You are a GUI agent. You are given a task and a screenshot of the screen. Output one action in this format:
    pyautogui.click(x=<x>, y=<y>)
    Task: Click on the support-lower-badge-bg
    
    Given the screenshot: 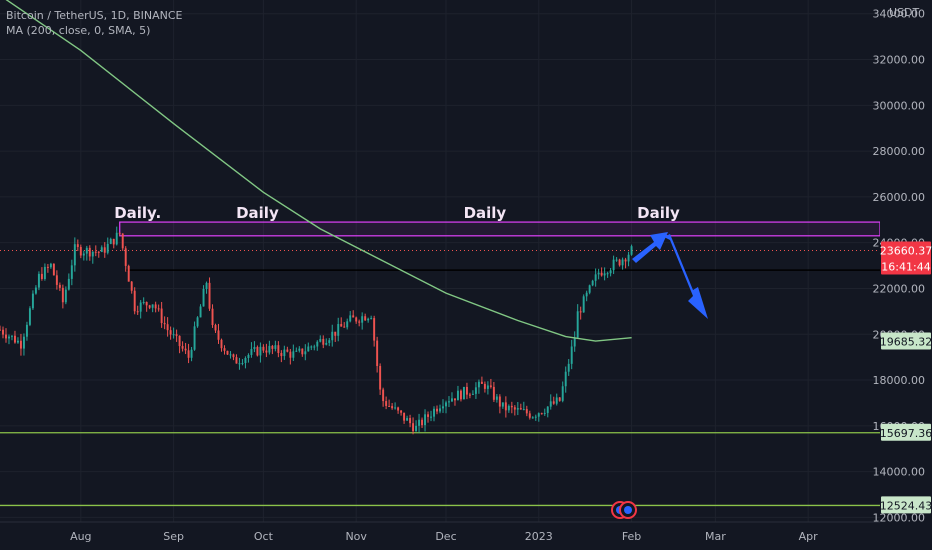 What is the action you would take?
    pyautogui.click(x=906, y=505)
    